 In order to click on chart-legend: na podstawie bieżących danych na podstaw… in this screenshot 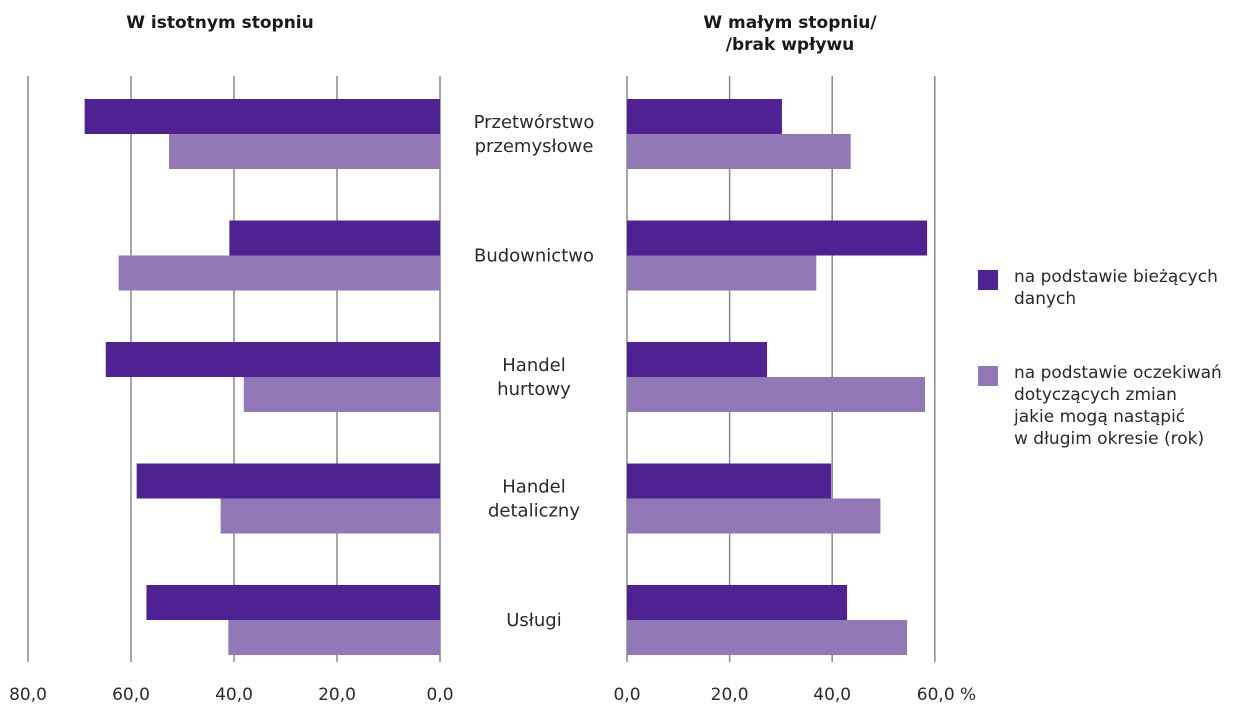, I will do `click(1116, 389)`.